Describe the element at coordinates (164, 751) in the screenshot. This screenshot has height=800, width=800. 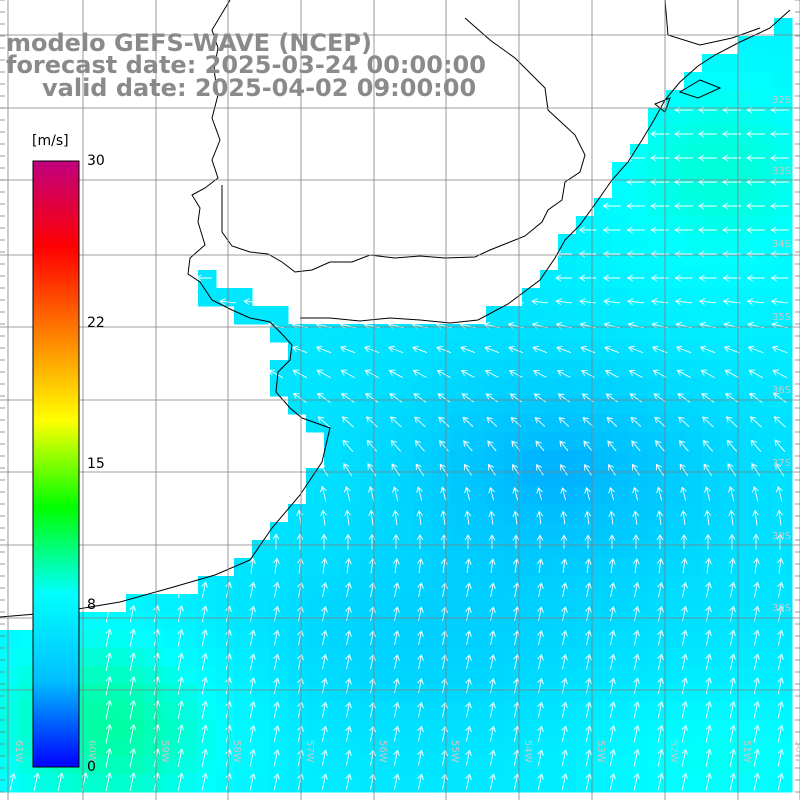
I see `longitude-label: 59W` at that location.